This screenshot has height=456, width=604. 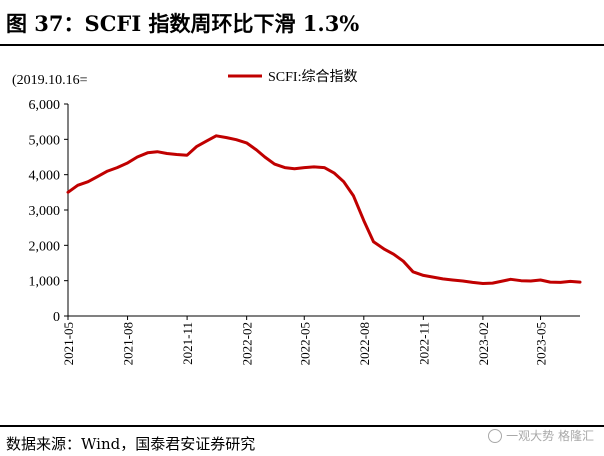 I want to click on x-tick-label: 2023-05, so click(x=541, y=343).